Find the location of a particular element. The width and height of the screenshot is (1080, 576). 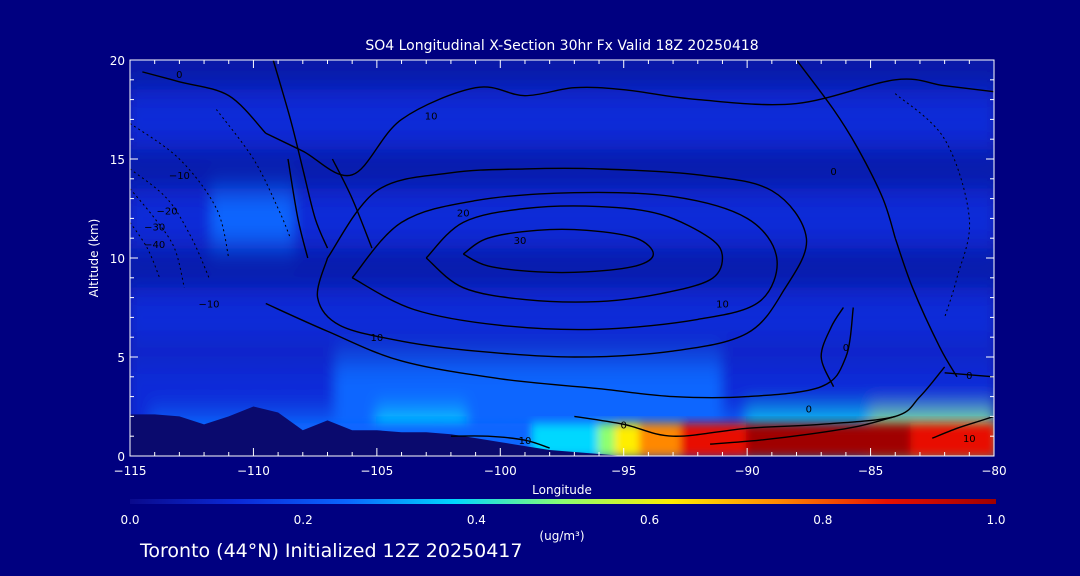

x-tick-label: −105 is located at coordinates (376, 471).